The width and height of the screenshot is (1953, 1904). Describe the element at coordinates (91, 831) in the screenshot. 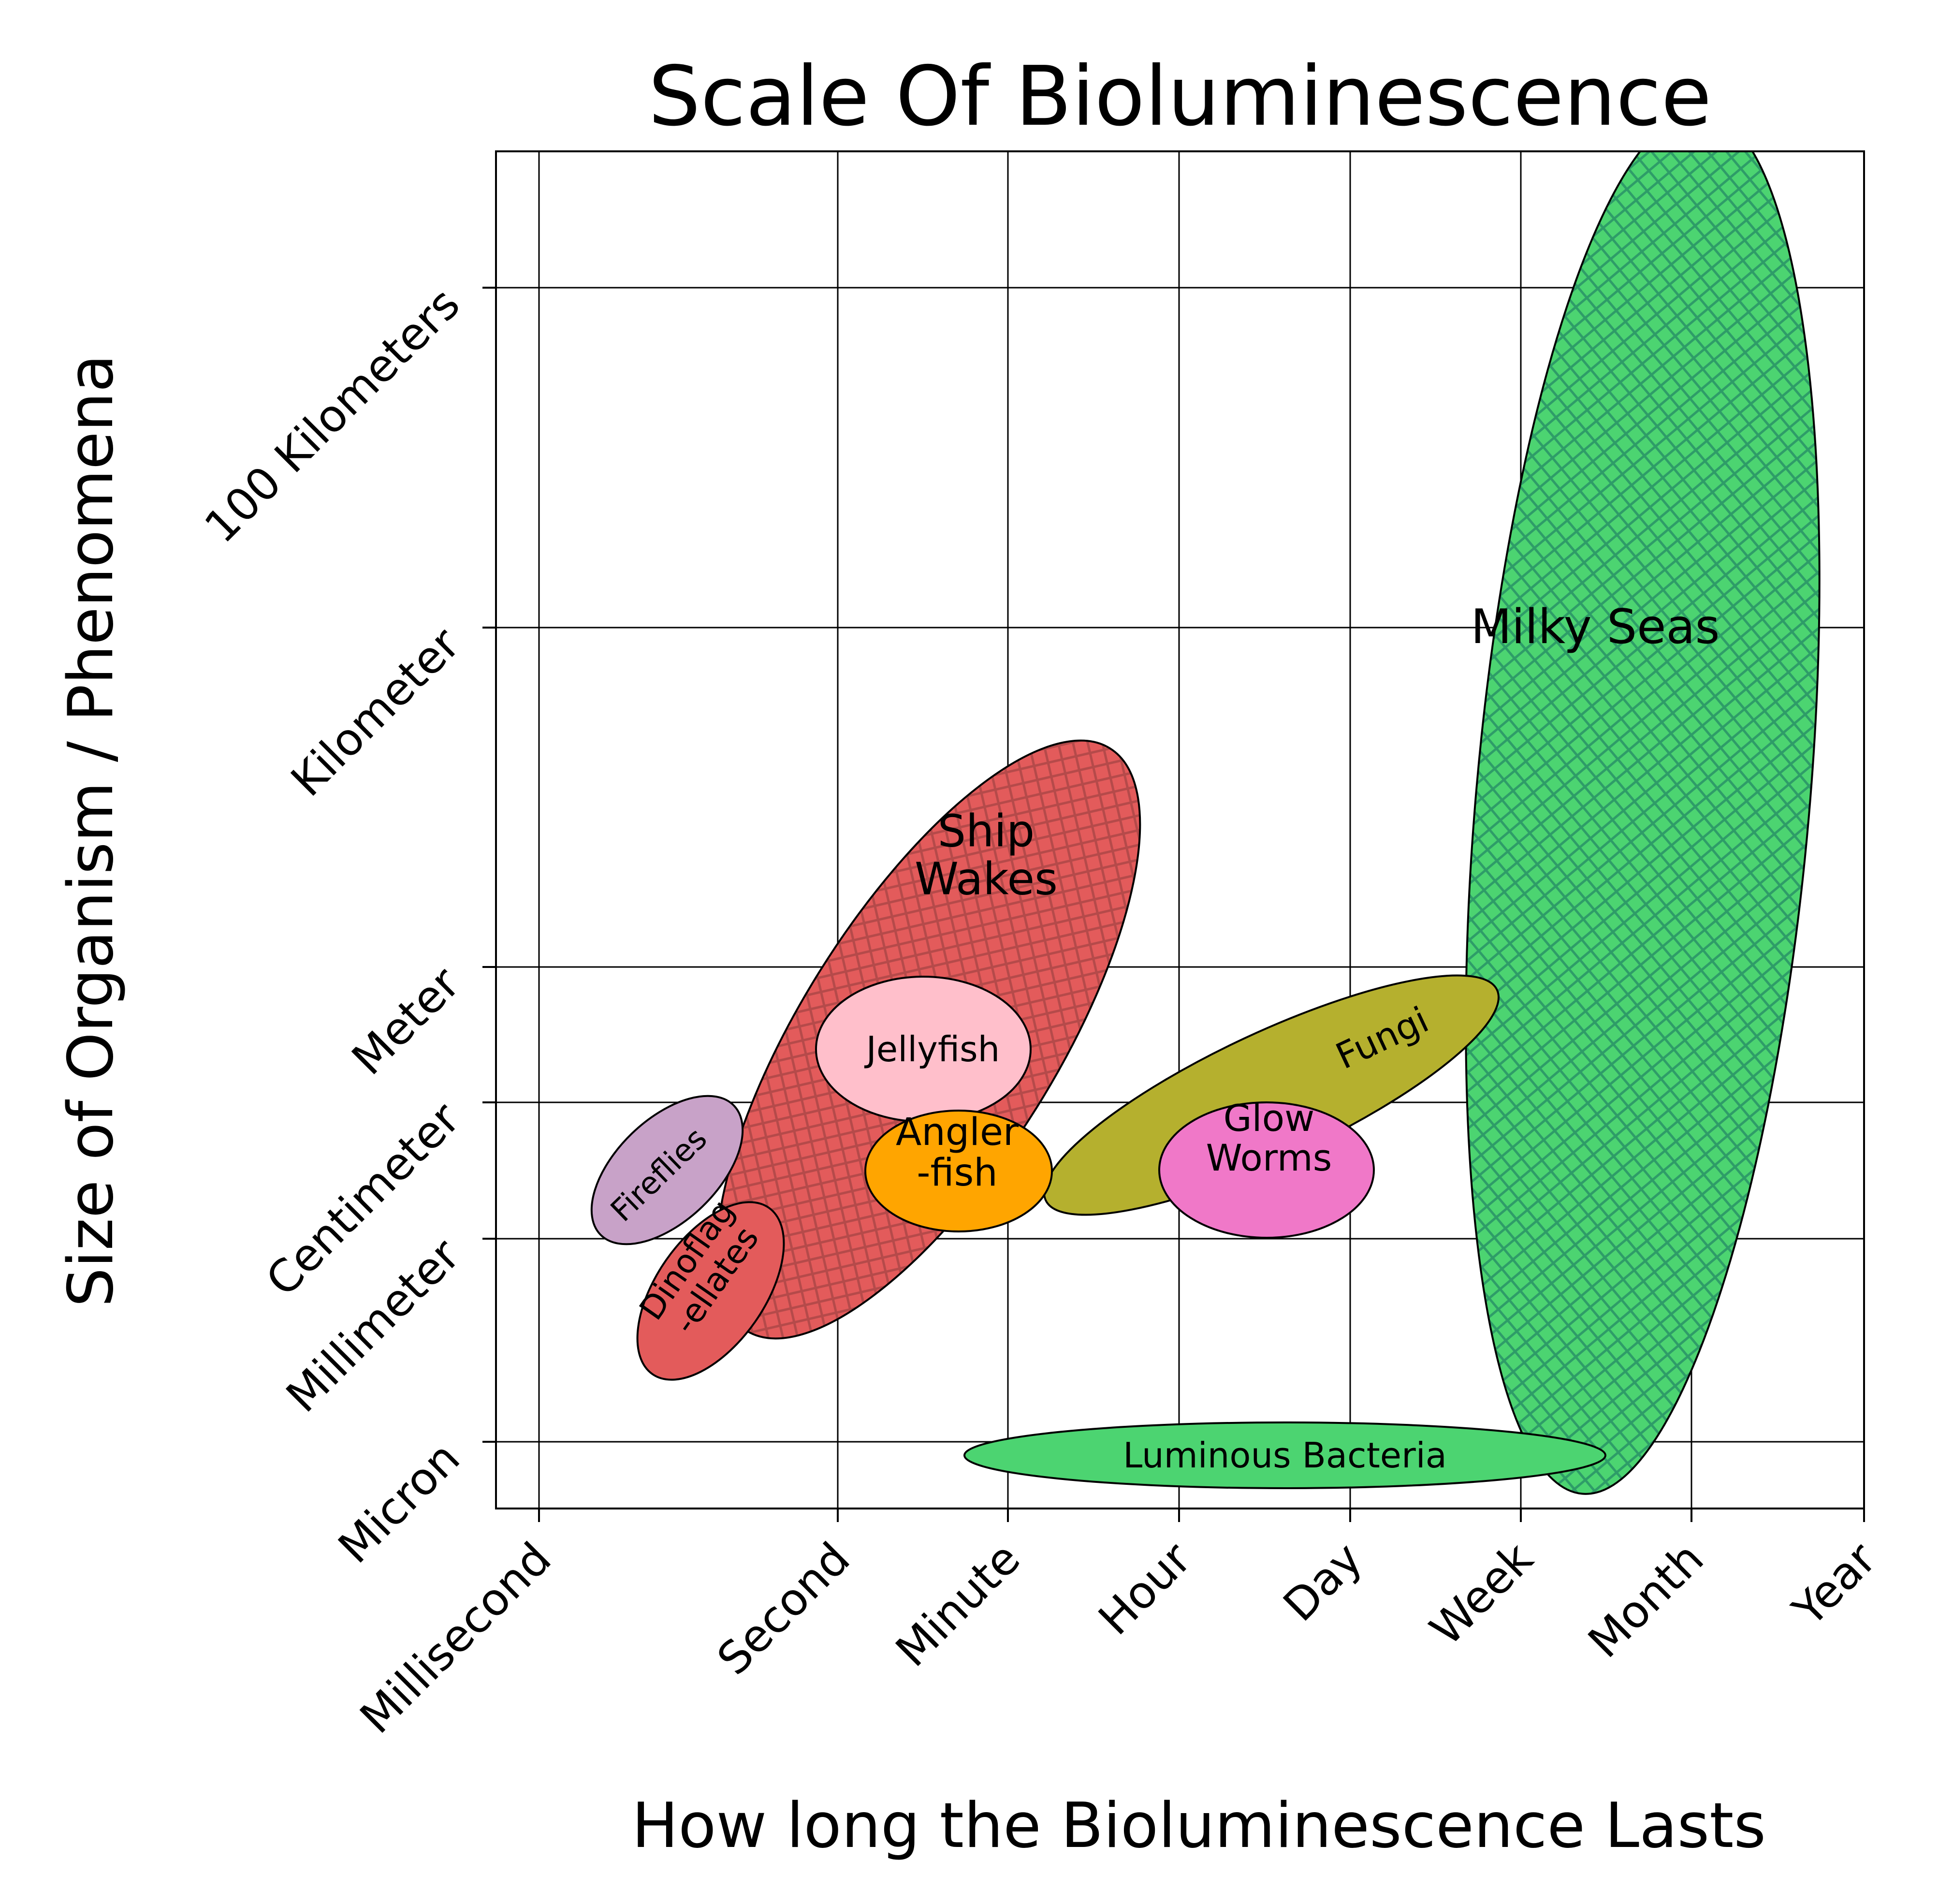

I see `y-axis-label: Size of Organism / Phenomena` at that location.